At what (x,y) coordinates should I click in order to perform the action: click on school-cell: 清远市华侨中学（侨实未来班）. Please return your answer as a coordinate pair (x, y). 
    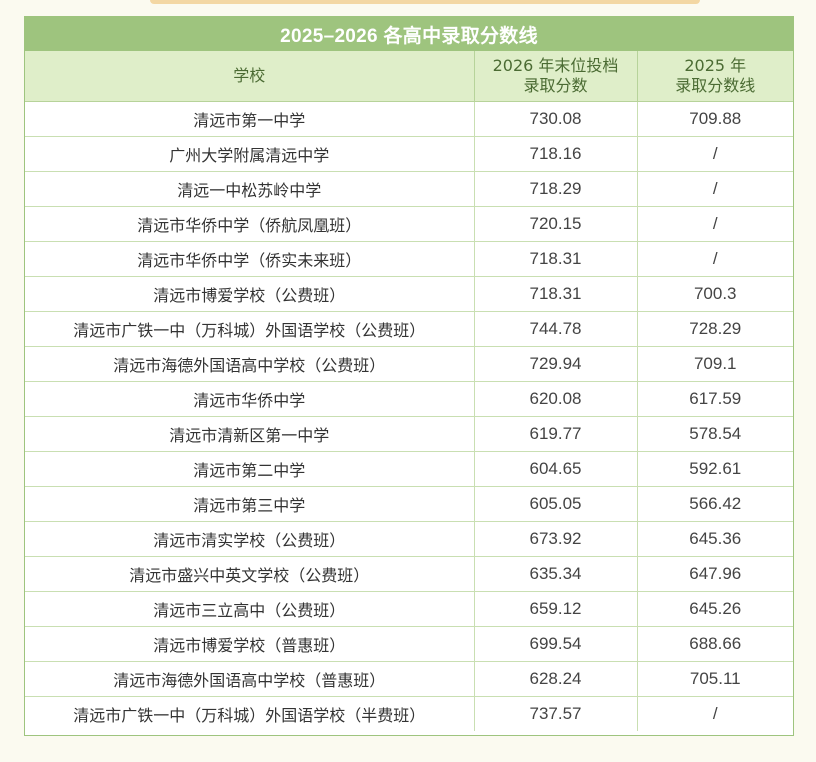
    Looking at the image, I should click on (250, 259).